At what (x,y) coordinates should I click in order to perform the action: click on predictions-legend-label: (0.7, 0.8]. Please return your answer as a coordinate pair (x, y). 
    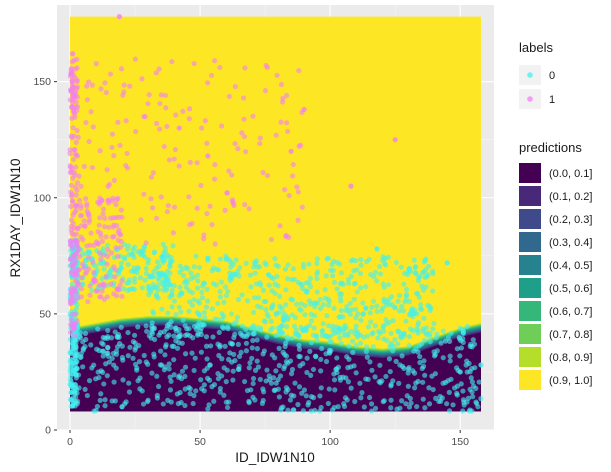
    Looking at the image, I should click on (570, 335).